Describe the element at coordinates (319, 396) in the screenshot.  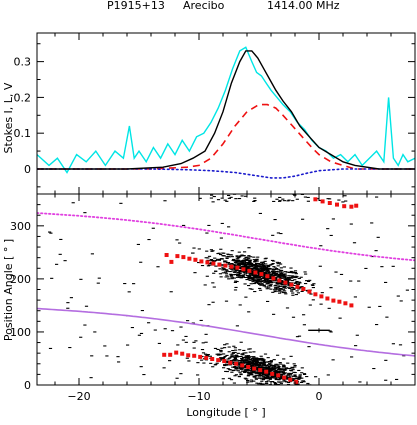
I see `x-tick-label: 0` at that location.